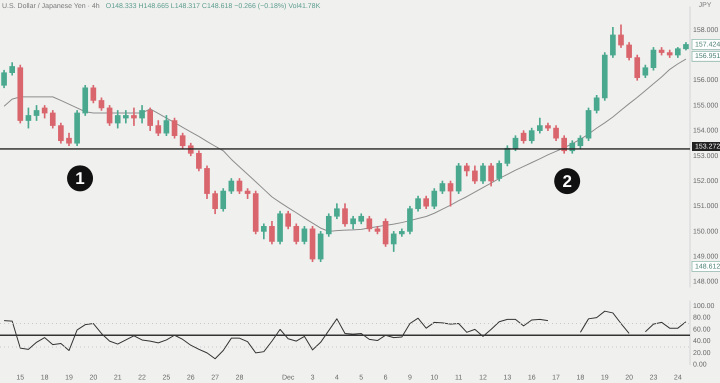 This screenshot has height=383, width=720. I want to click on candlestick, so click(134, 117).